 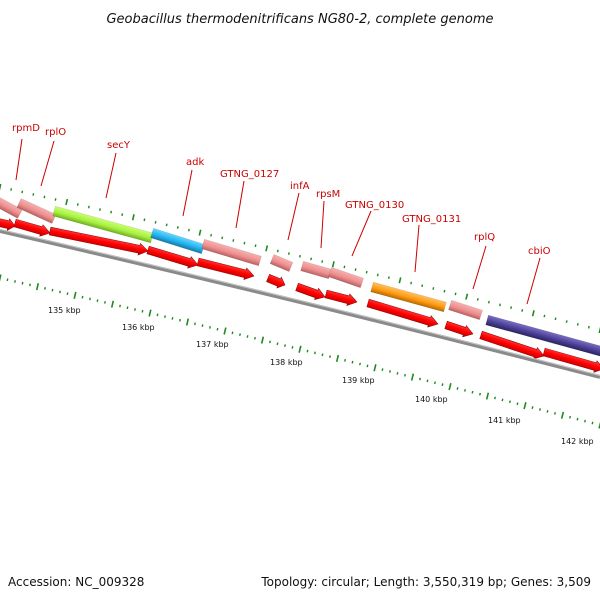 I want to click on kbp-label-135: 135 kbp, so click(x=64, y=310).